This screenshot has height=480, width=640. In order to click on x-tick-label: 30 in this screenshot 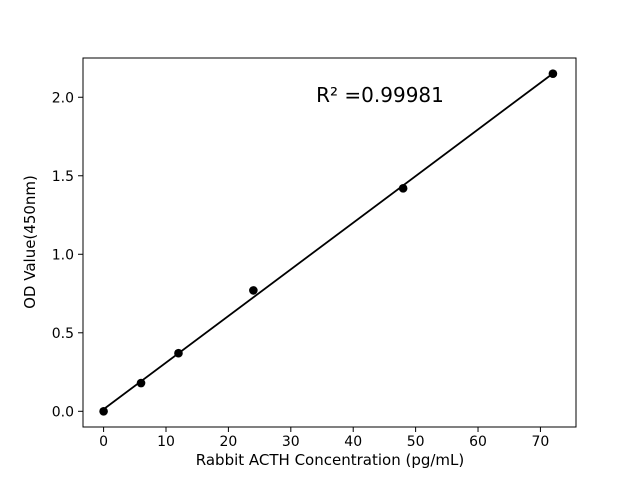, I will do `click(291, 442)`.